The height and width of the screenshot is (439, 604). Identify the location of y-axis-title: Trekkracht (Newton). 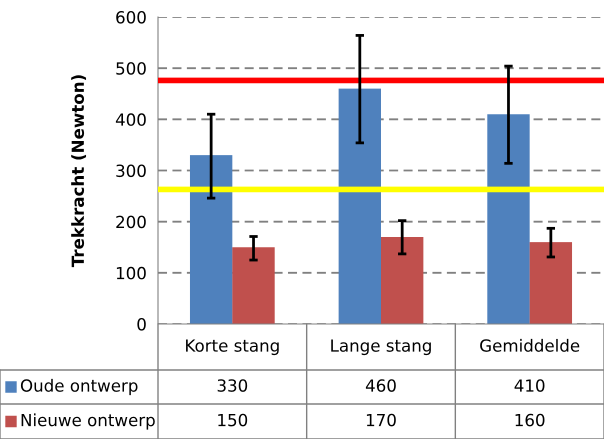
(78, 171).